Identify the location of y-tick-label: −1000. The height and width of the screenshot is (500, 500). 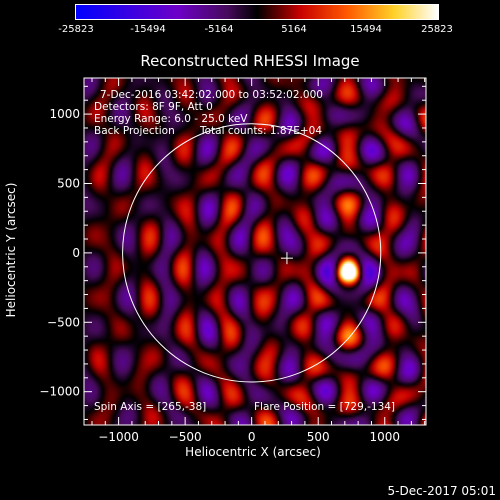
(59, 392).